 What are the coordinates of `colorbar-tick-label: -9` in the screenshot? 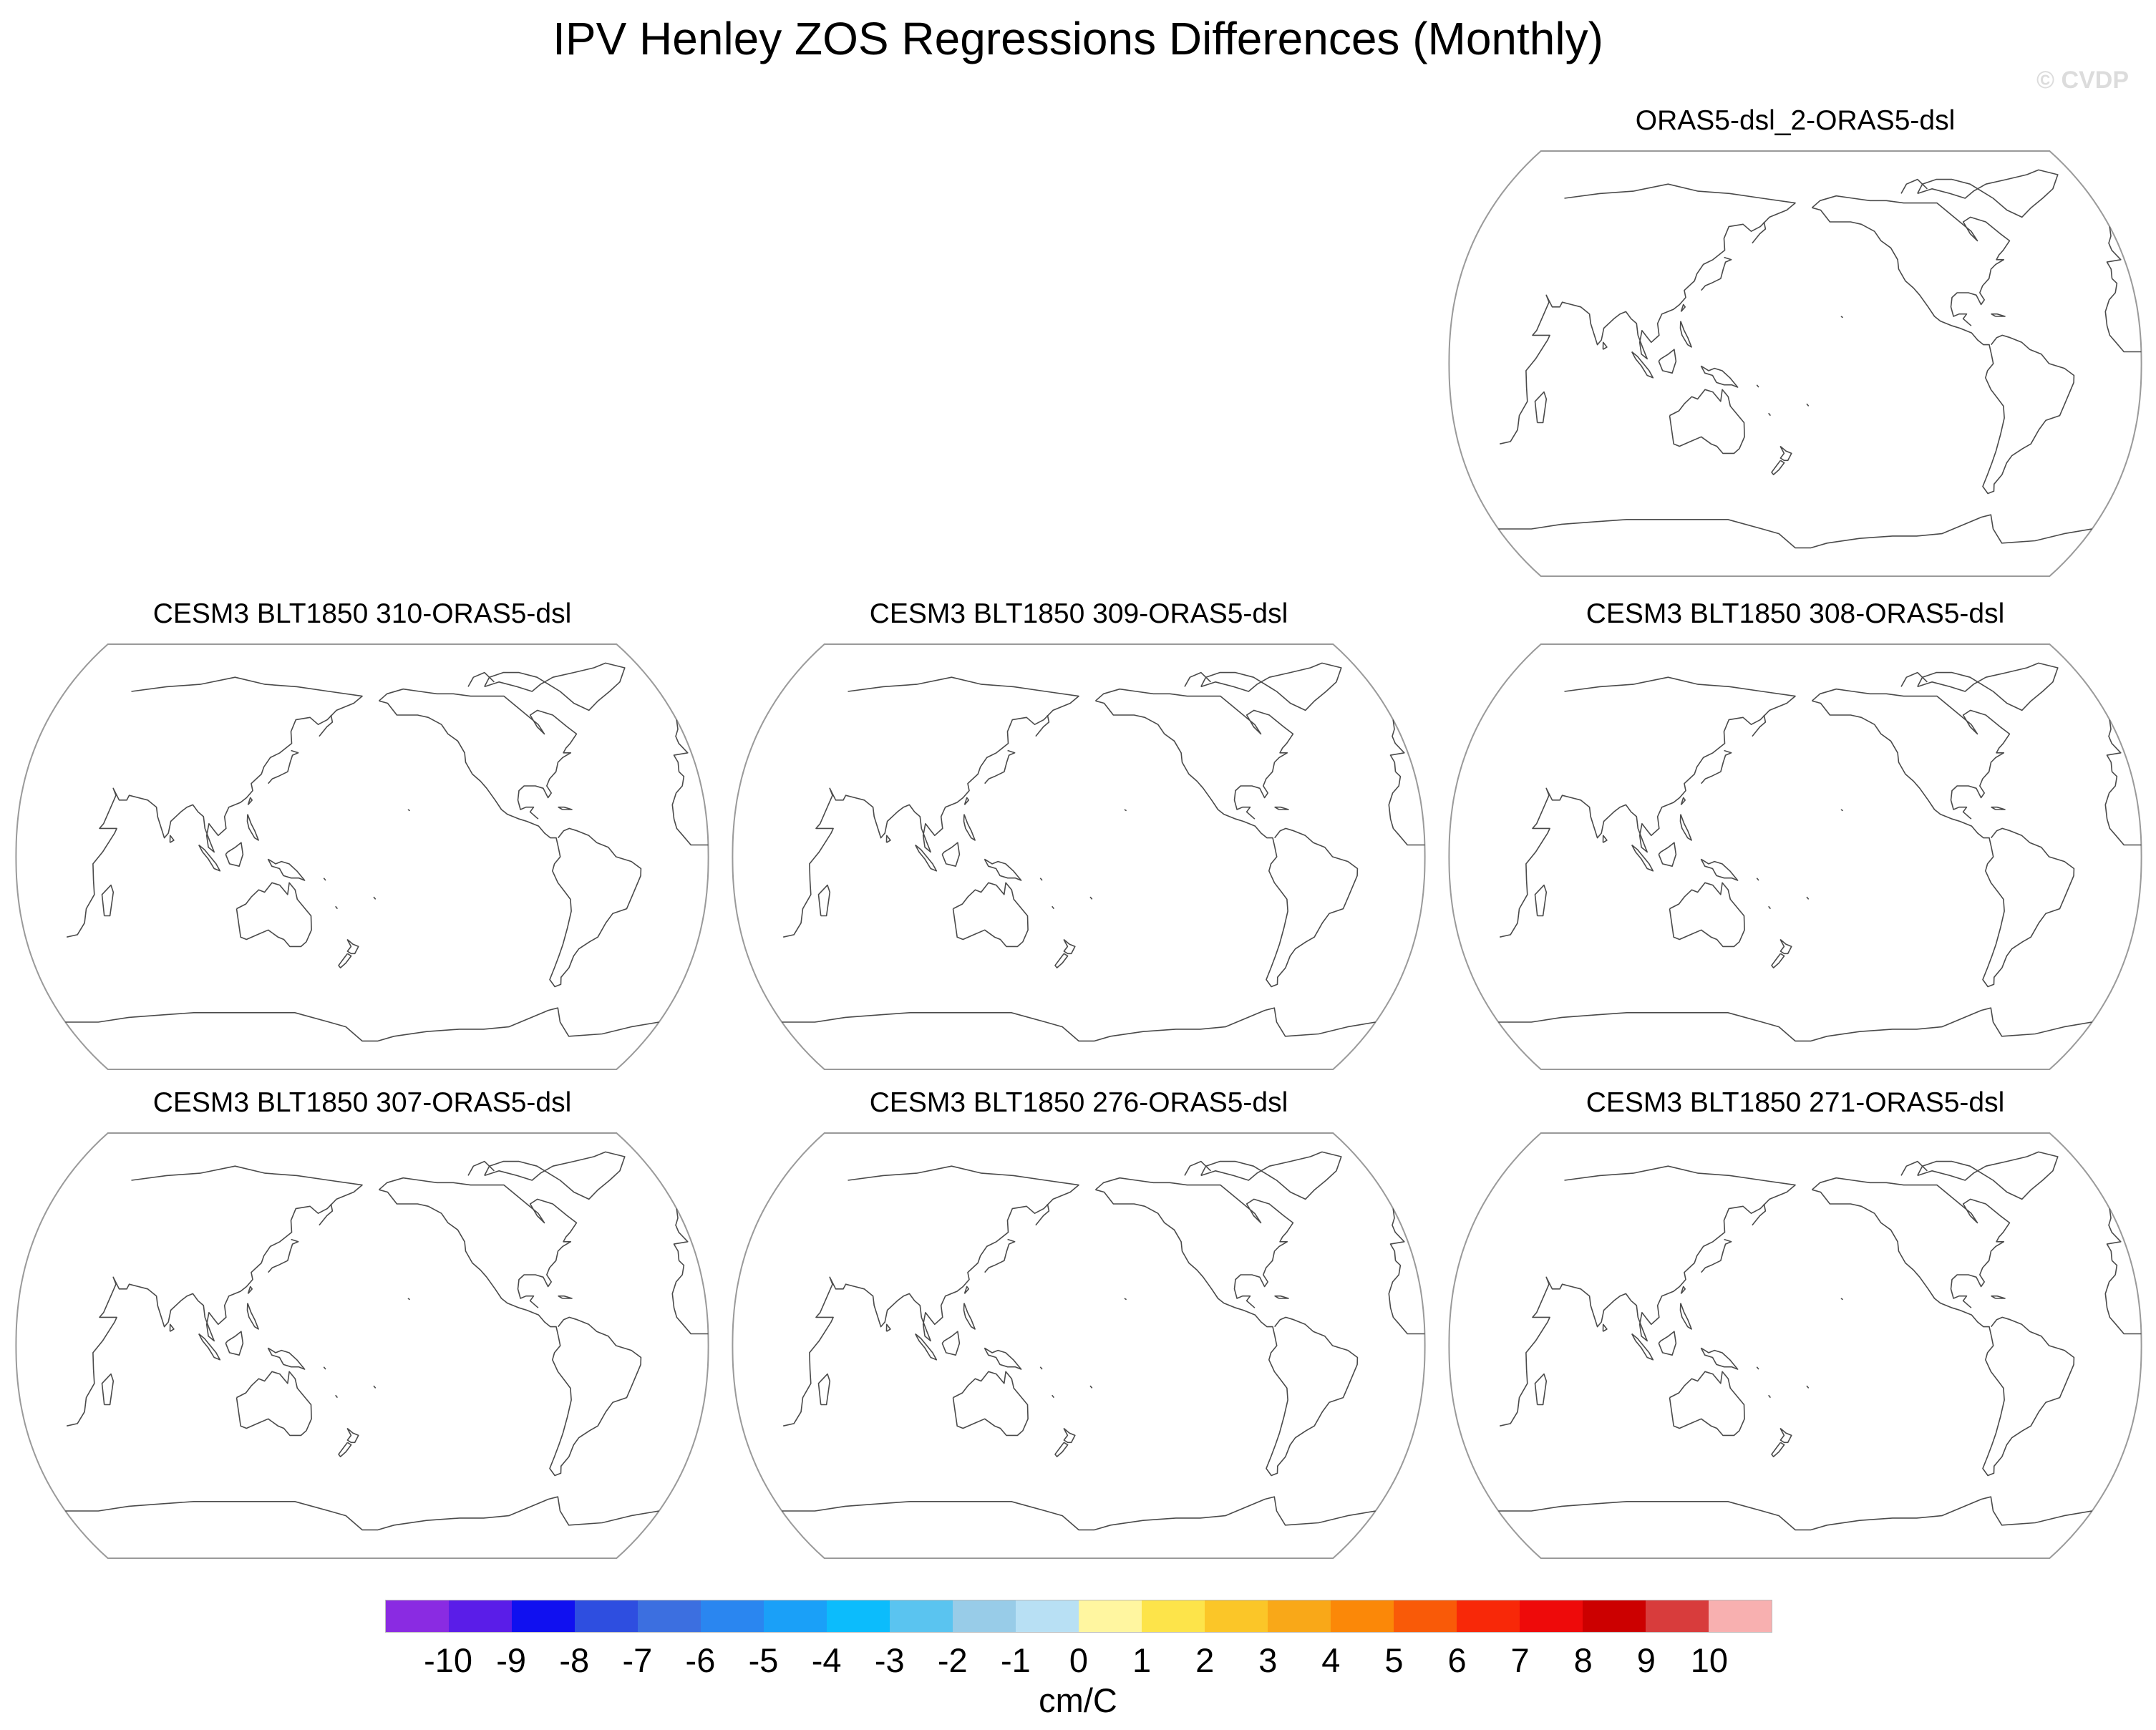 It's located at (511, 1660).